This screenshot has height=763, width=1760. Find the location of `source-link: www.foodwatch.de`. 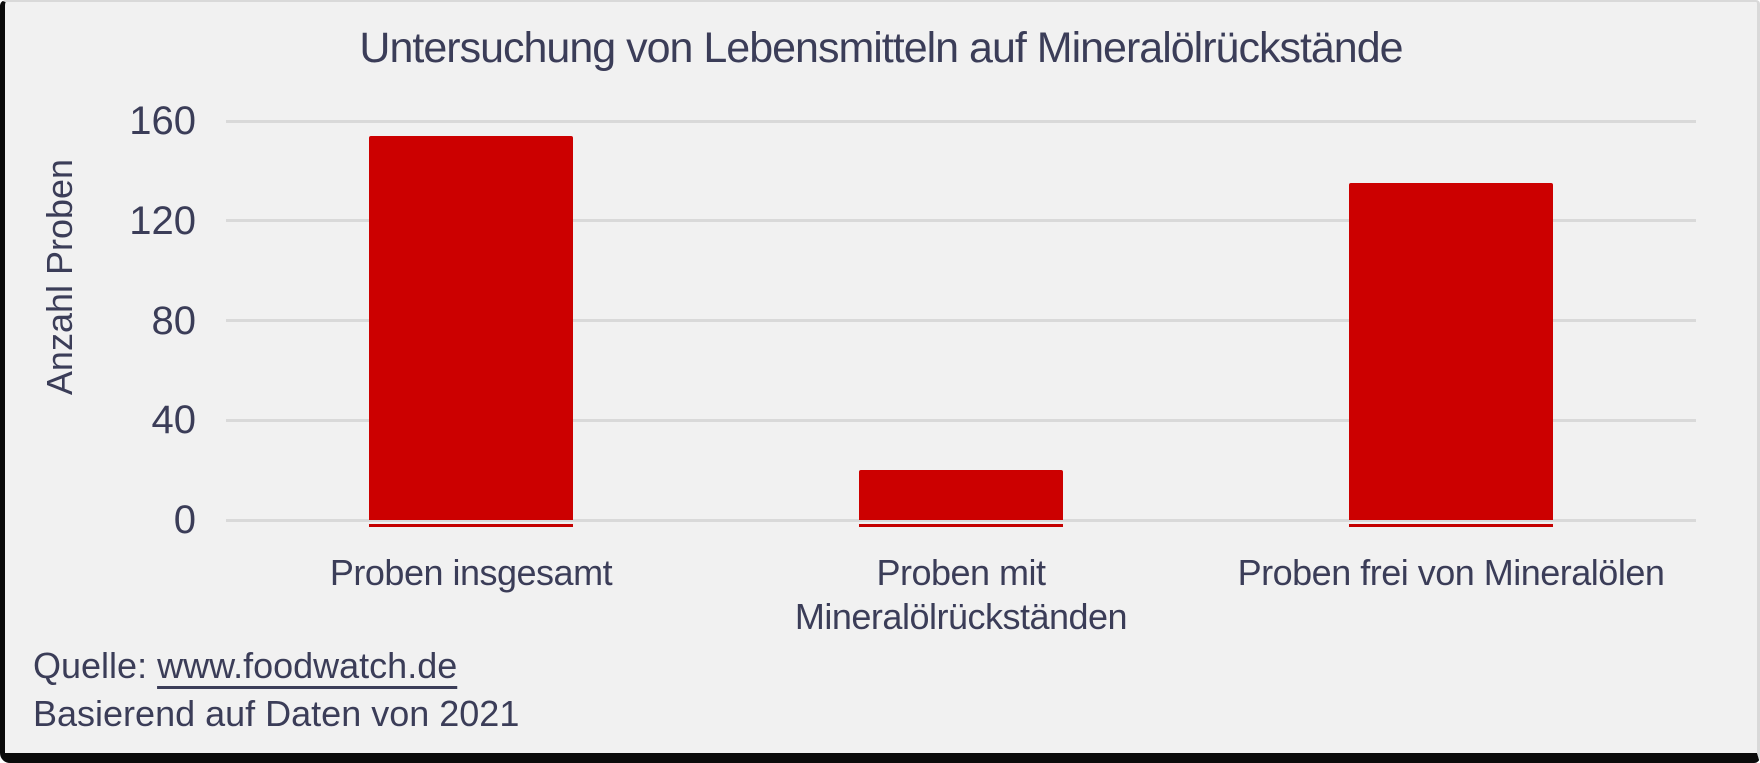

source-link: www.foodwatch.de is located at coordinates (307, 665).